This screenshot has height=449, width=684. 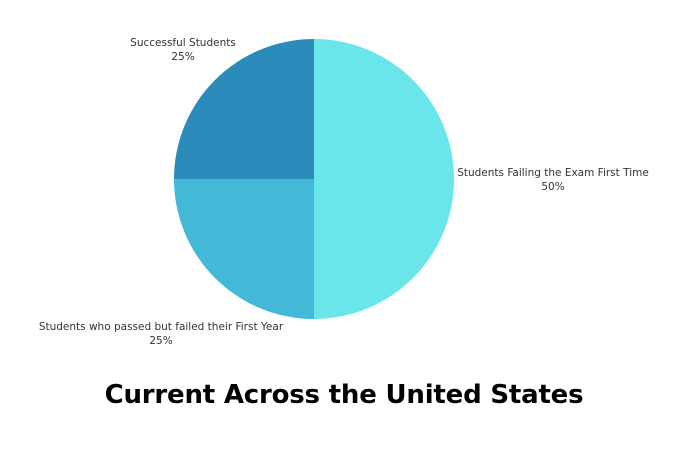 I want to click on slice-value-label-successful-students: 25%, so click(x=182, y=57).